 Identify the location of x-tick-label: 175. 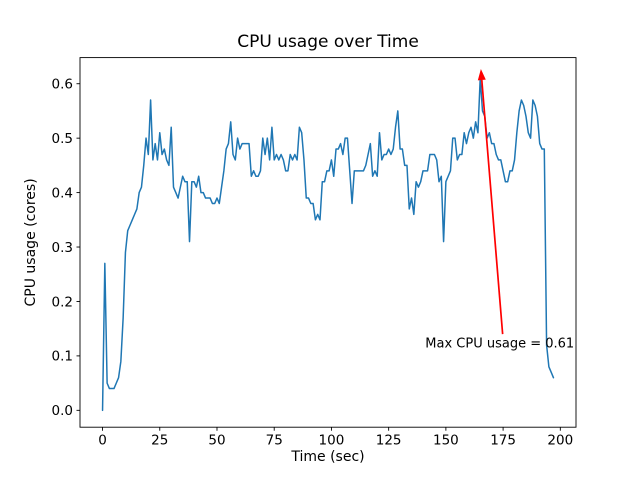
(503, 441).